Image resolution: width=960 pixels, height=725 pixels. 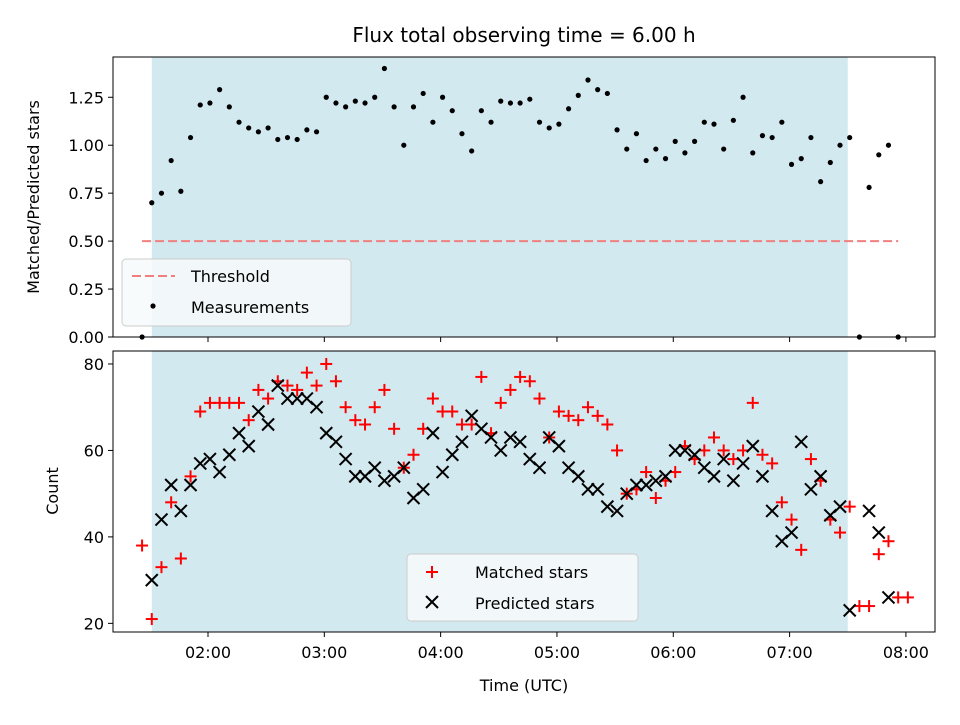 I want to click on legend-threshold-label: Threshold, so click(x=230, y=276).